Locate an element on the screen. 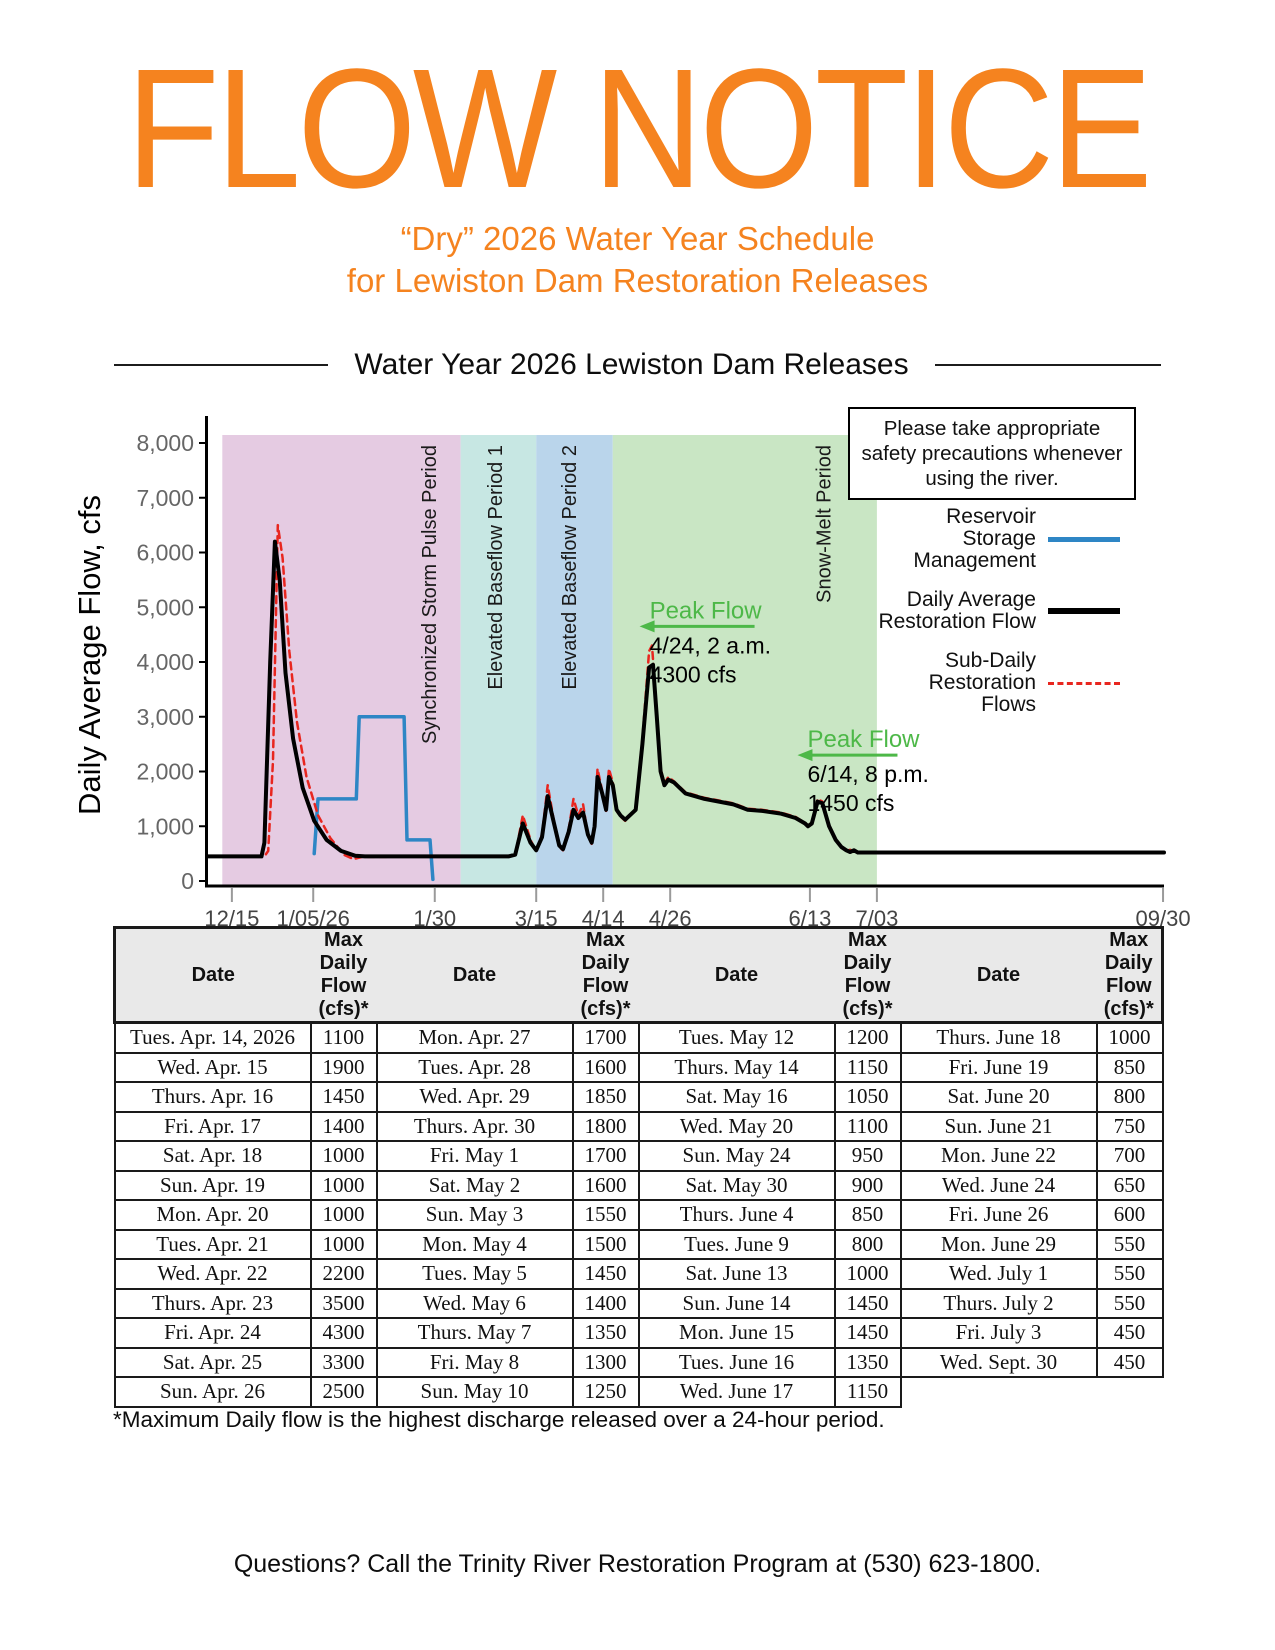  y-tick-label: 1,000 is located at coordinates (165, 826).